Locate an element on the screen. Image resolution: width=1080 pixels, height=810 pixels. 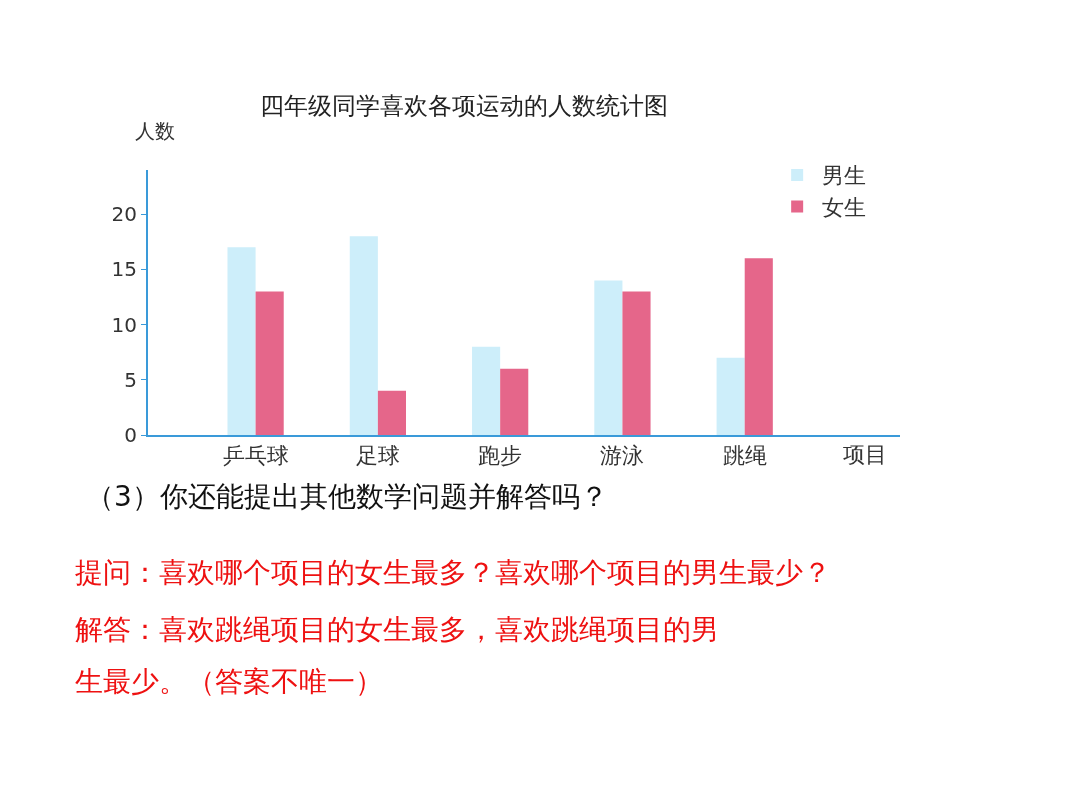
y-tick-label: 0 is located at coordinates (130, 435).